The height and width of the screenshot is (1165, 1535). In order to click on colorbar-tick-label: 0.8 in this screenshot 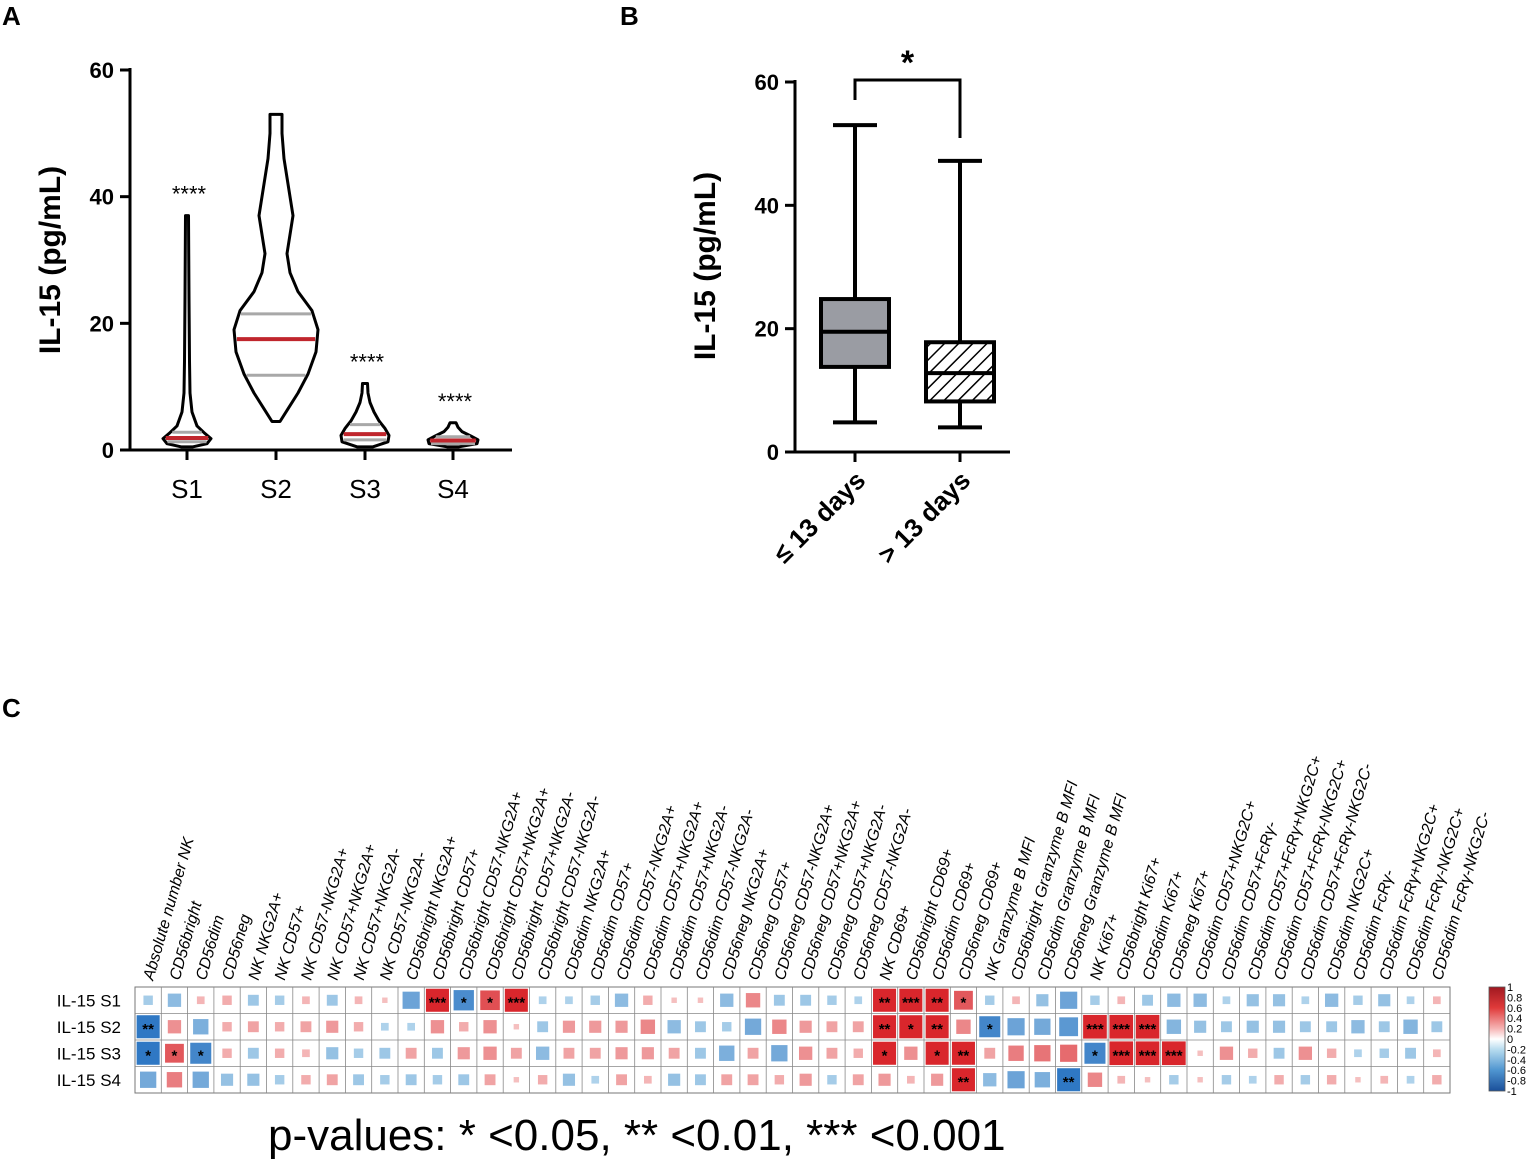, I will do `click(1514, 998)`.